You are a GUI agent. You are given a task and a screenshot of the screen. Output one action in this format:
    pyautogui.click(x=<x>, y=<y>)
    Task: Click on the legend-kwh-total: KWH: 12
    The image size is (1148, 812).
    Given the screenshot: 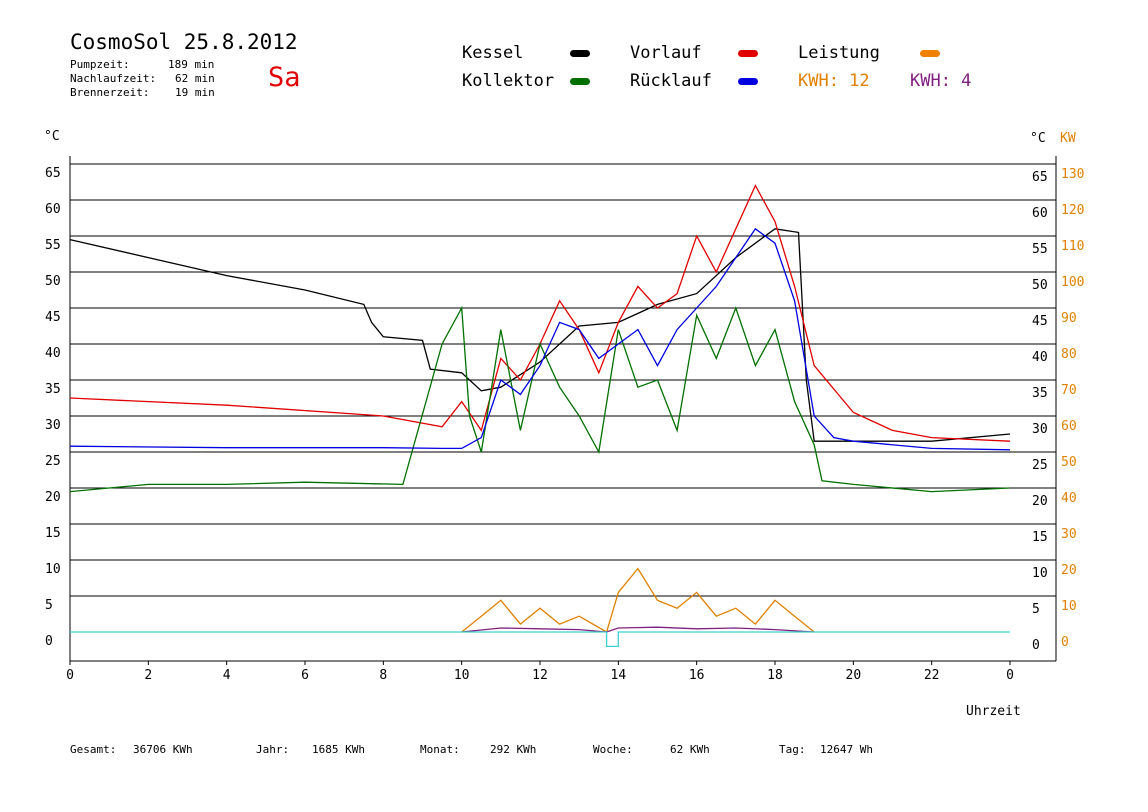 What is the action you would take?
    pyautogui.click(x=834, y=81)
    